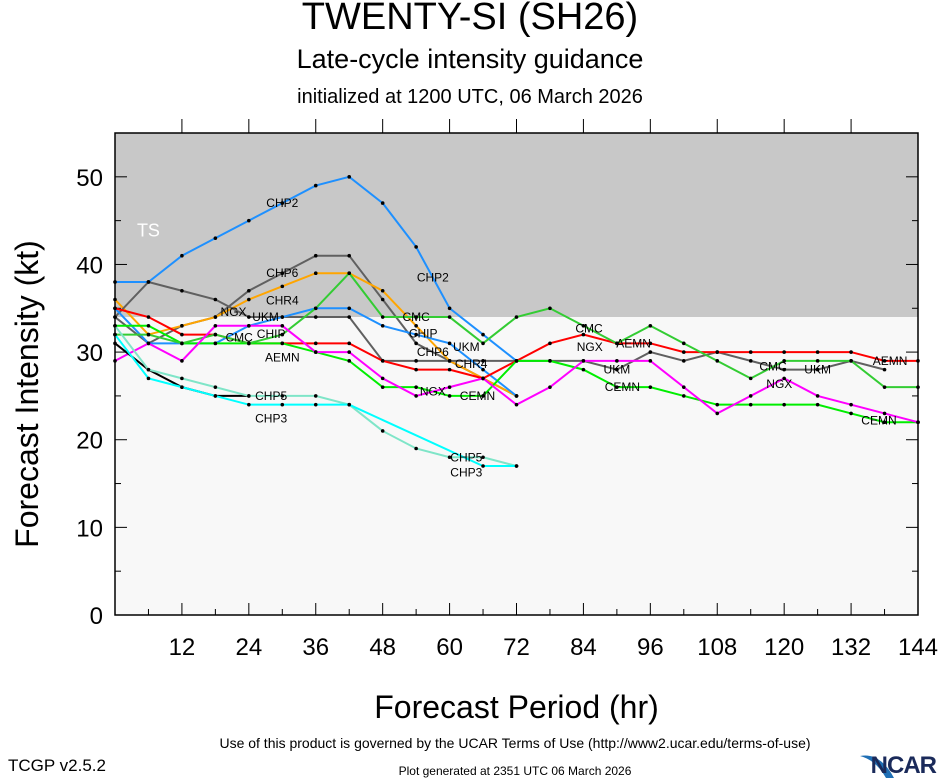 This screenshot has width=940, height=780. What do you see at coordinates (282, 300) in the screenshot?
I see `series-label: CHR4` at bounding box center [282, 300].